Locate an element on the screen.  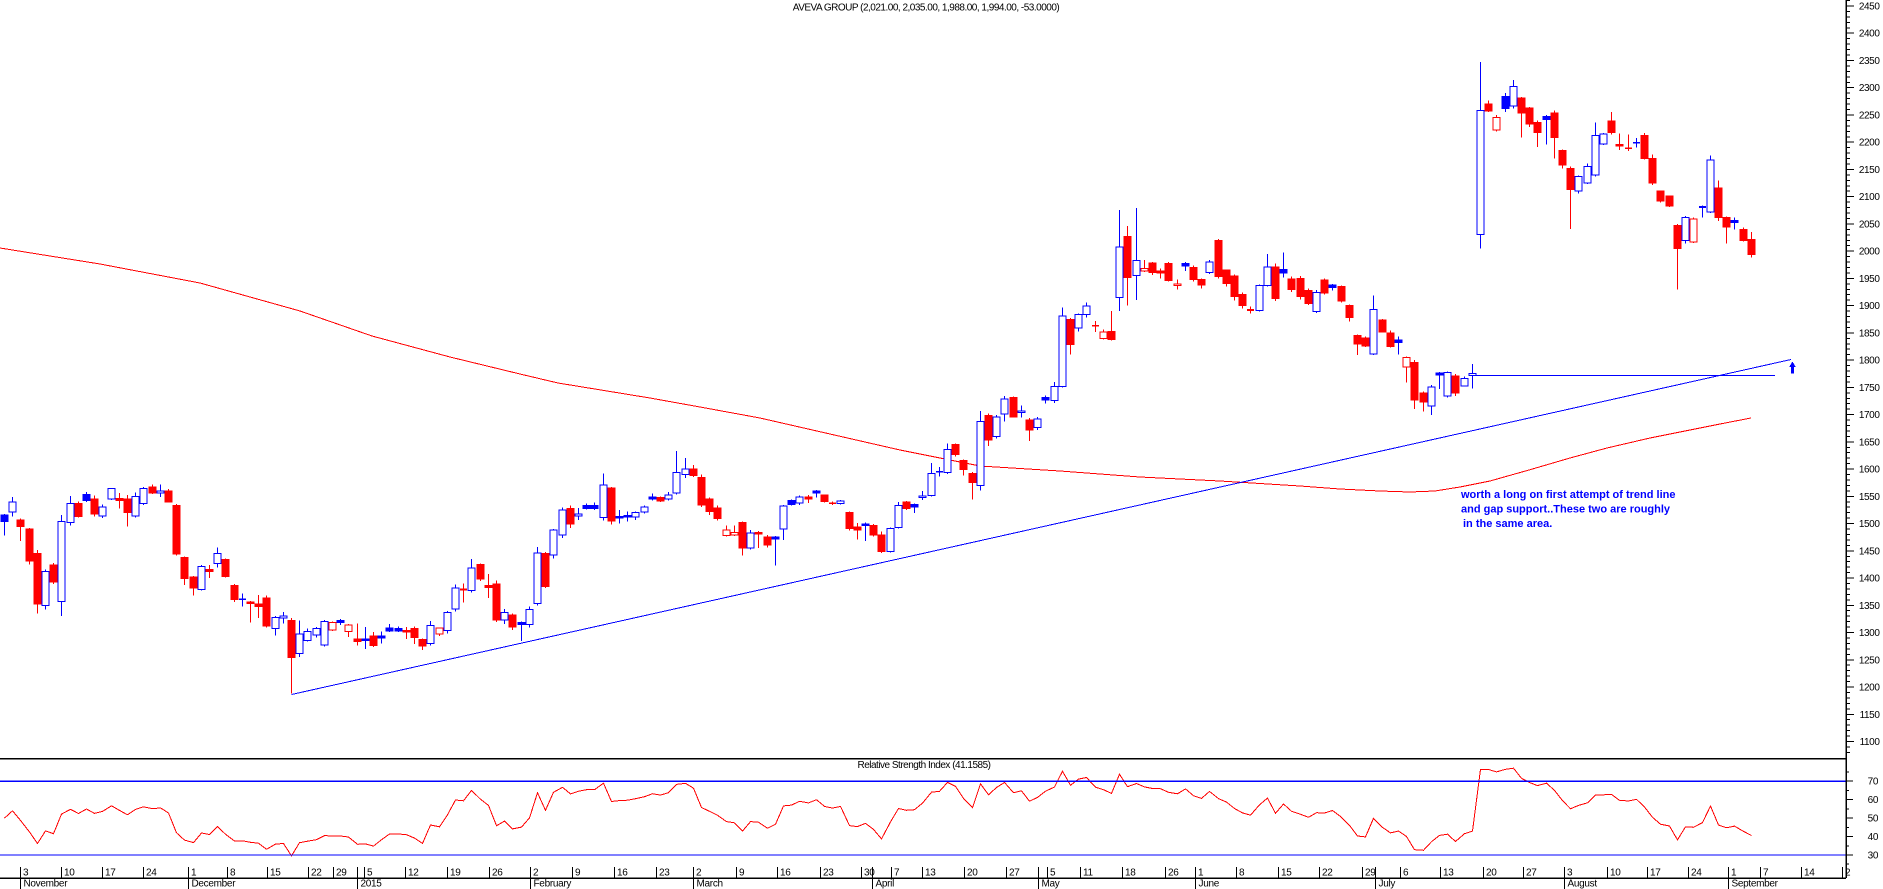
svg-text: 1250 is located at coordinates (1869, 660).